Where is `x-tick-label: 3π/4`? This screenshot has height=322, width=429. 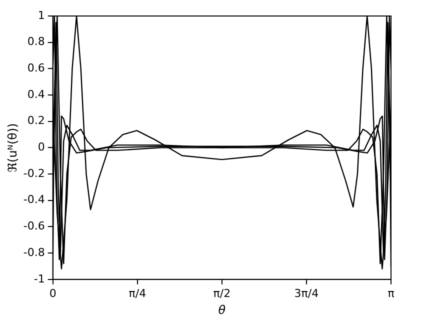 x-tick-label: 3π/4 is located at coordinates (306, 293).